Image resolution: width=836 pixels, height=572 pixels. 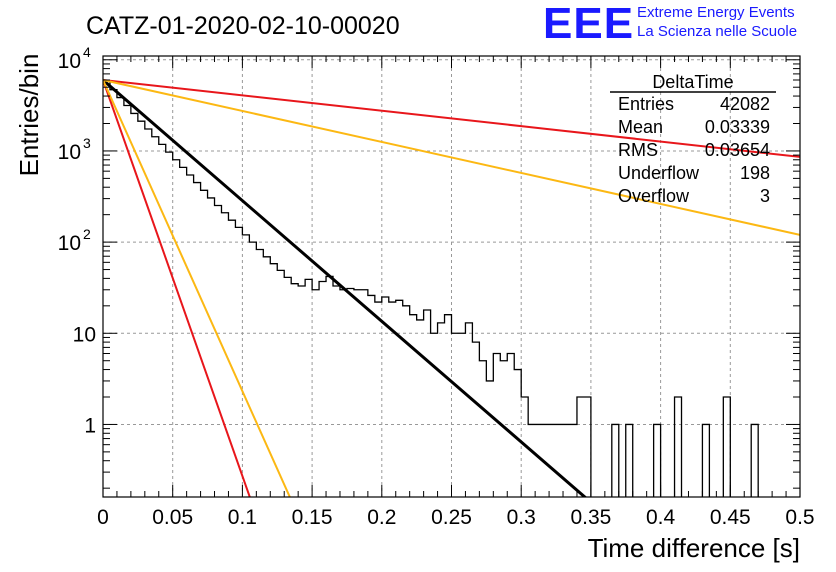 What do you see at coordinates (661, 517) in the screenshot?
I see `x-tick-label: 0.4` at bounding box center [661, 517].